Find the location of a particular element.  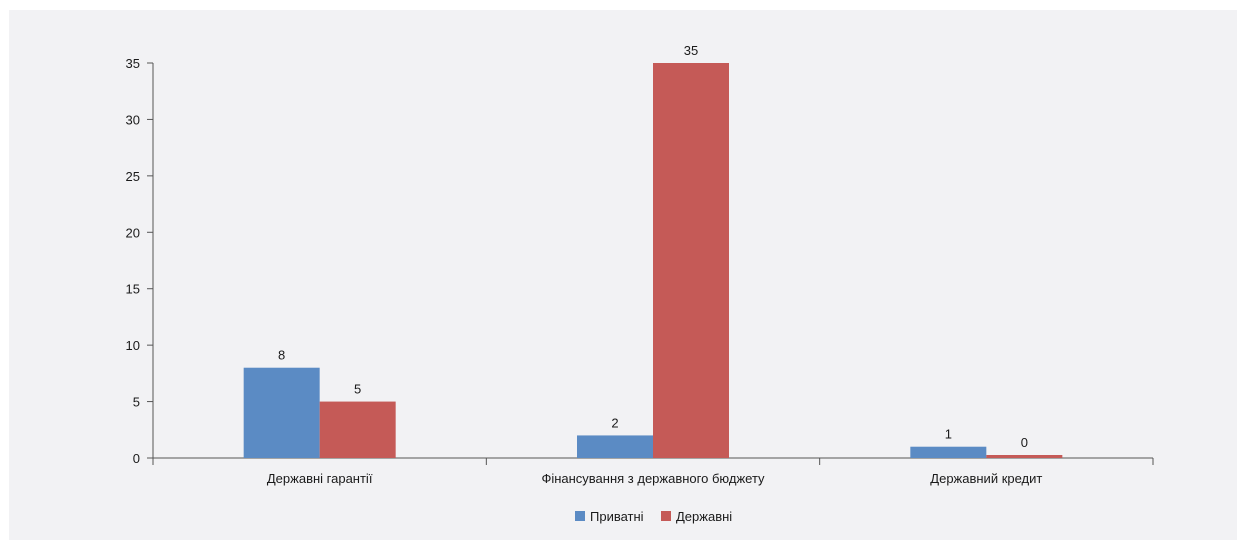

y-tick-label: 20 is located at coordinates (133, 232).